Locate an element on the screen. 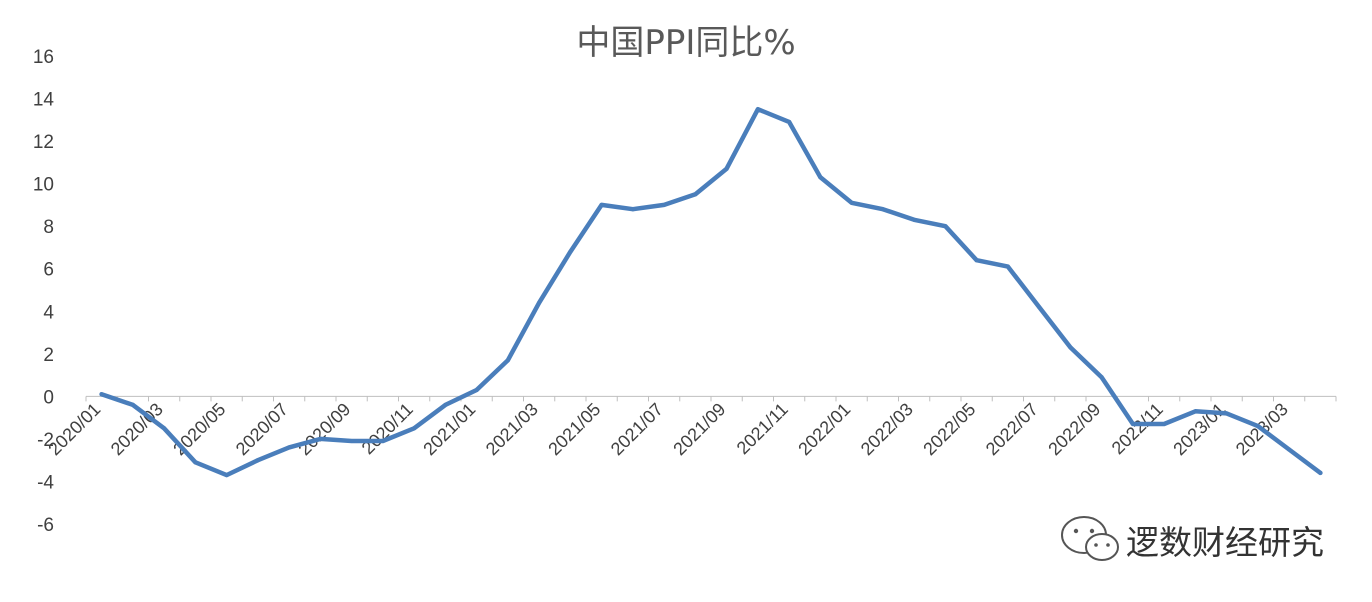 Image resolution: width=1372 pixels, height=602 pixels. chart-title: 中国PPI同比% is located at coordinates (685, 43).